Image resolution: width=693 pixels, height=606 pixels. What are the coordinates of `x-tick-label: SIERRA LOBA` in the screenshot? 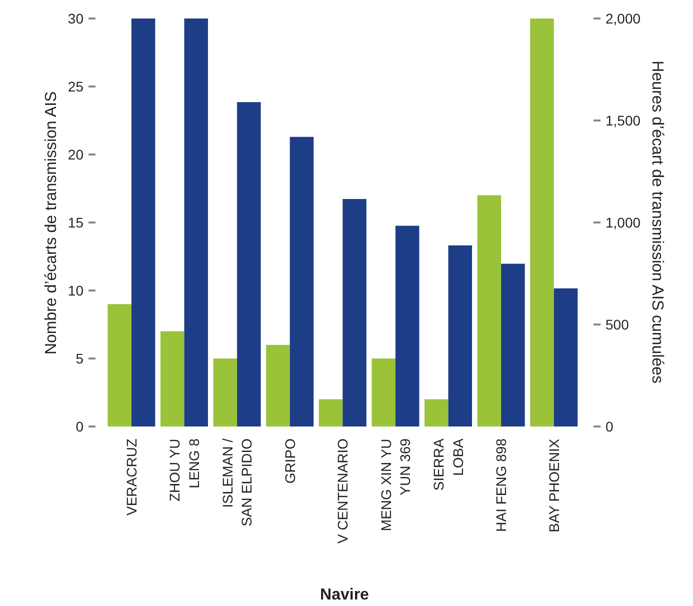 It's located at (448, 464).